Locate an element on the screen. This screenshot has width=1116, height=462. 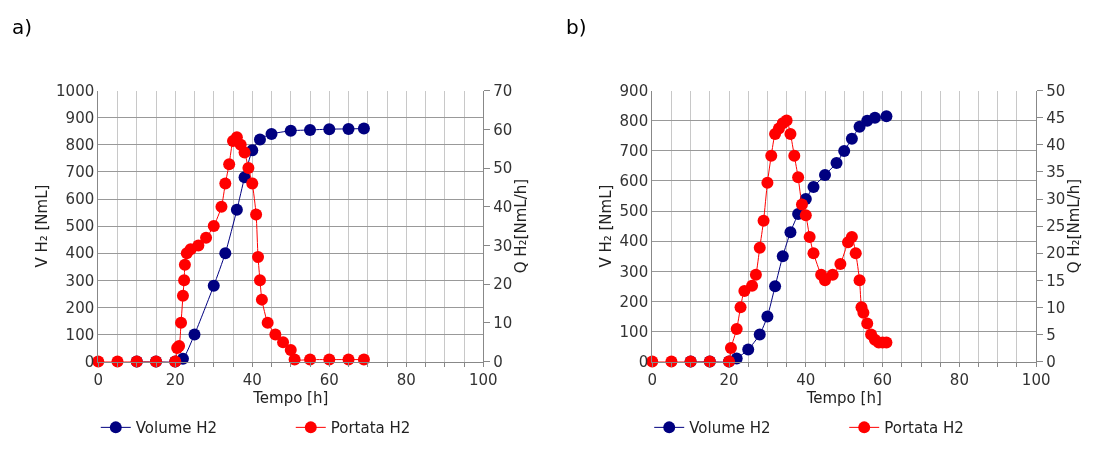
y2-tick-label: 5 is located at coordinates (1051, 334).